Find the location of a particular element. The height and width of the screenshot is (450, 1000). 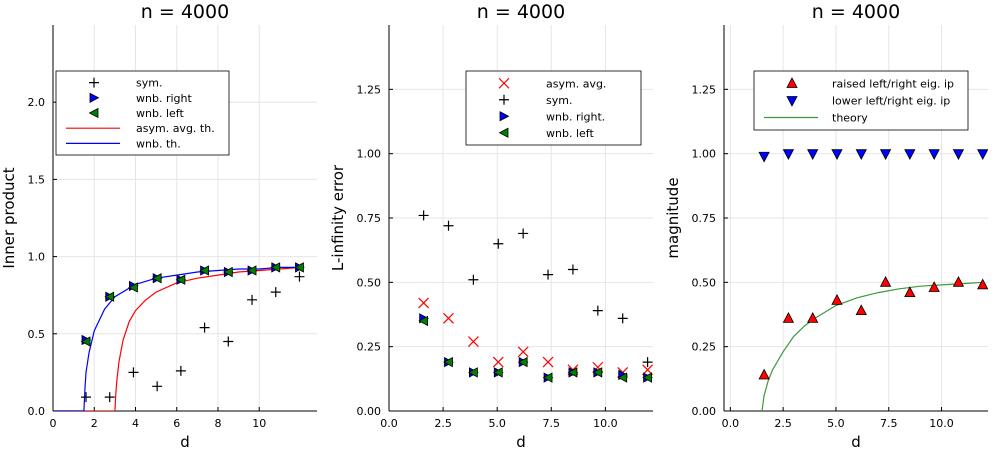

legend: asym. avg. sym. wnb. right. wnb. left is located at coordinates (553, 108).